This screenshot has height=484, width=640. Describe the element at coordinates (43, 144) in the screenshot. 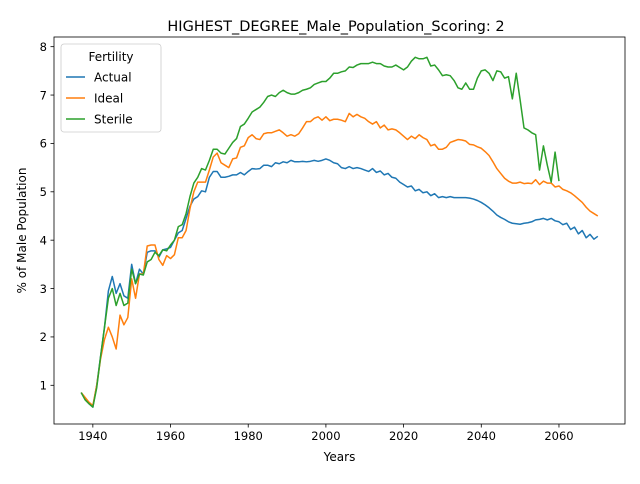

I see `y-tick-label: 6` at that location.